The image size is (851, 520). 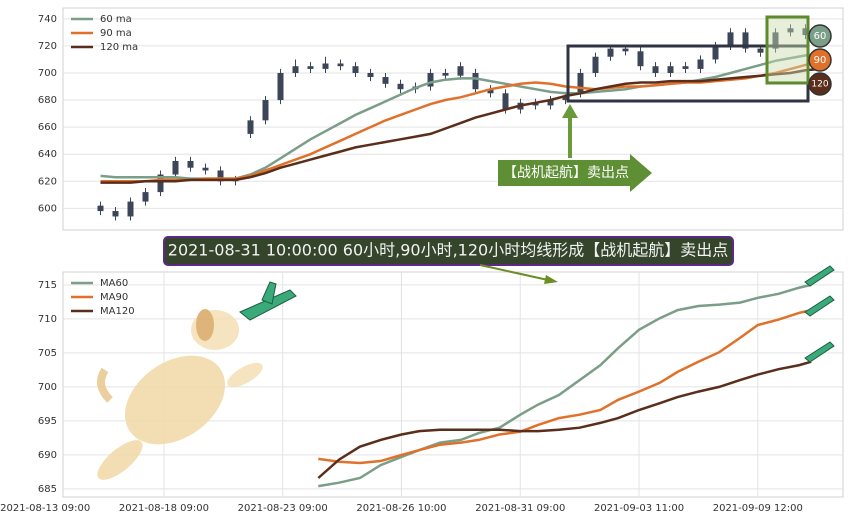 I want to click on legend-label: 60 ma, so click(x=116, y=19).